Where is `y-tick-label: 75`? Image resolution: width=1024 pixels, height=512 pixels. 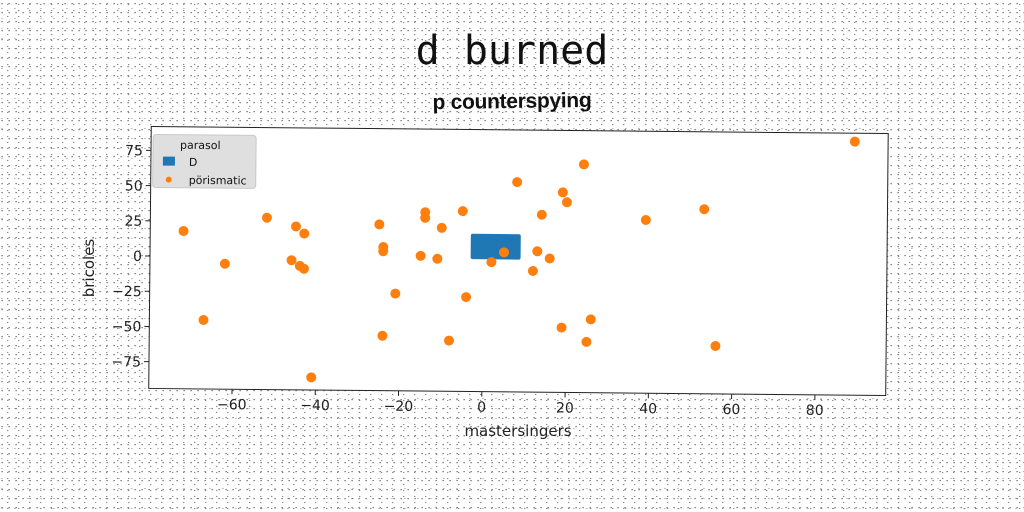 y-tick-label: 75 is located at coordinates (134, 151).